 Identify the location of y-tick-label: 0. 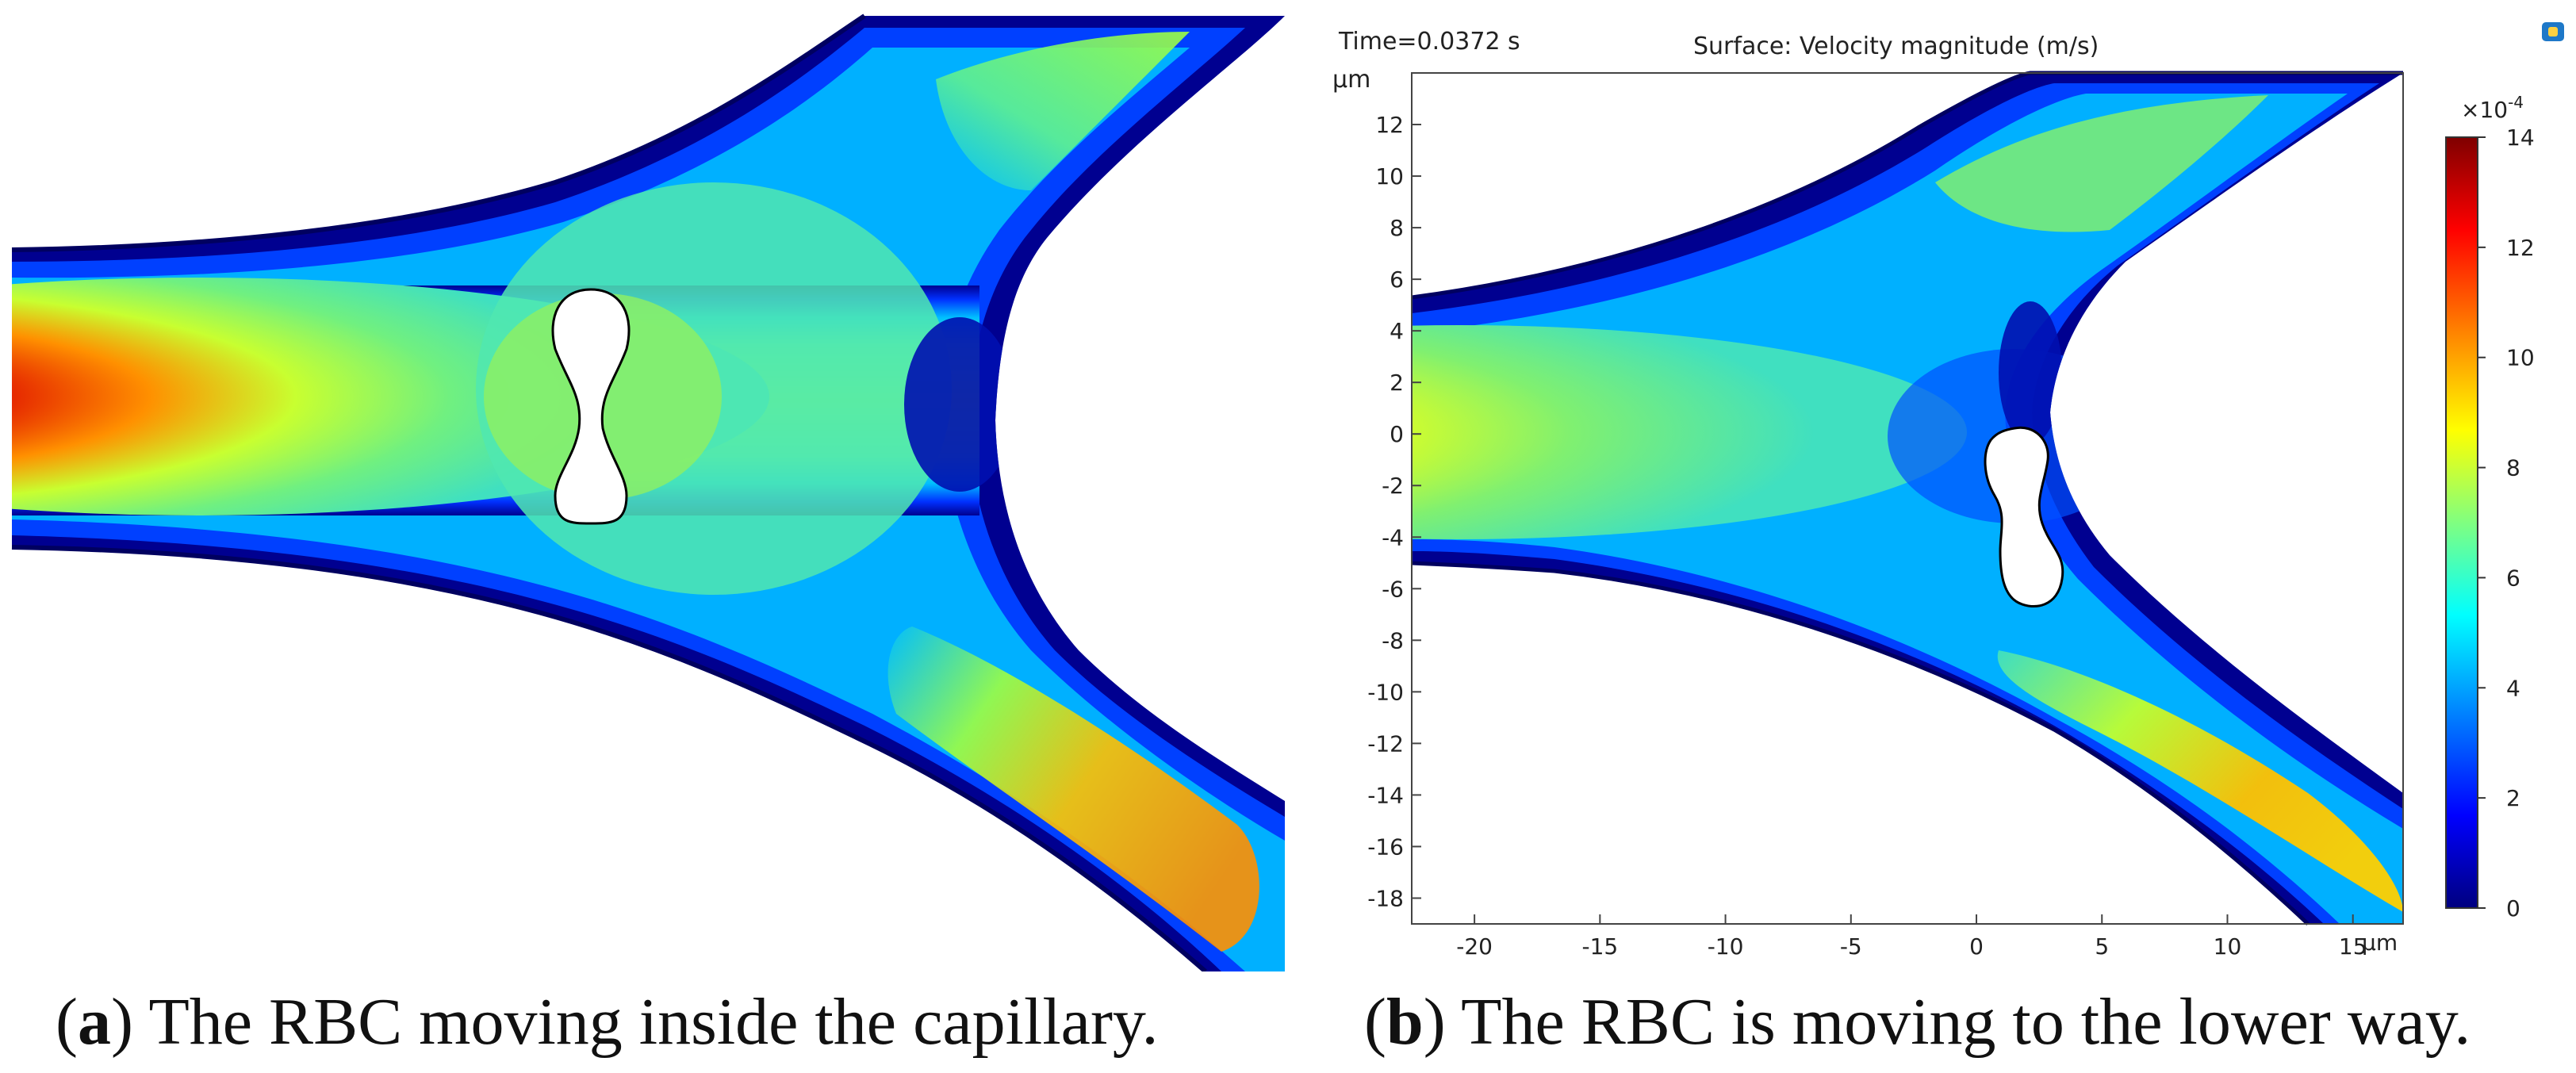
(1397, 434).